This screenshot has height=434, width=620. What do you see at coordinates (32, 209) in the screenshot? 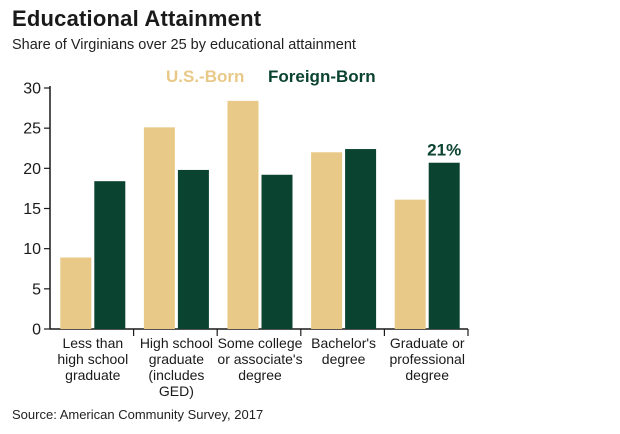
I see `y-tick-label: 15` at bounding box center [32, 209].